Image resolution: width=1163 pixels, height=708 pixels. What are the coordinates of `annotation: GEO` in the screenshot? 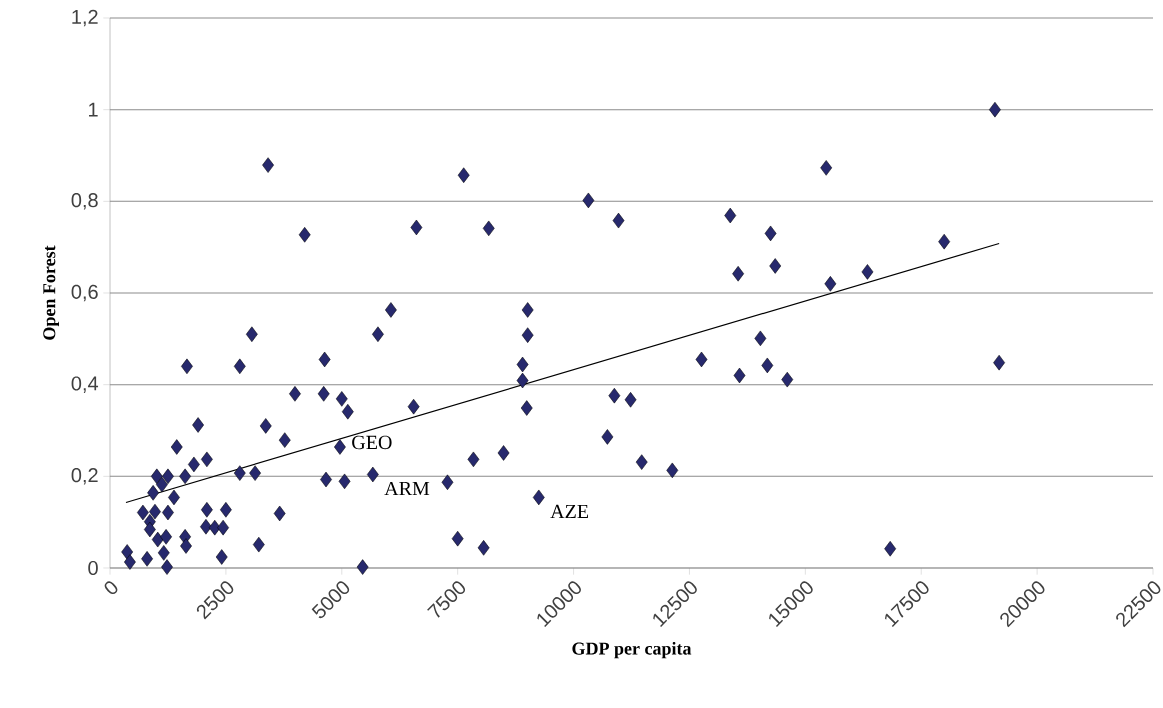 It's located at (372, 442).